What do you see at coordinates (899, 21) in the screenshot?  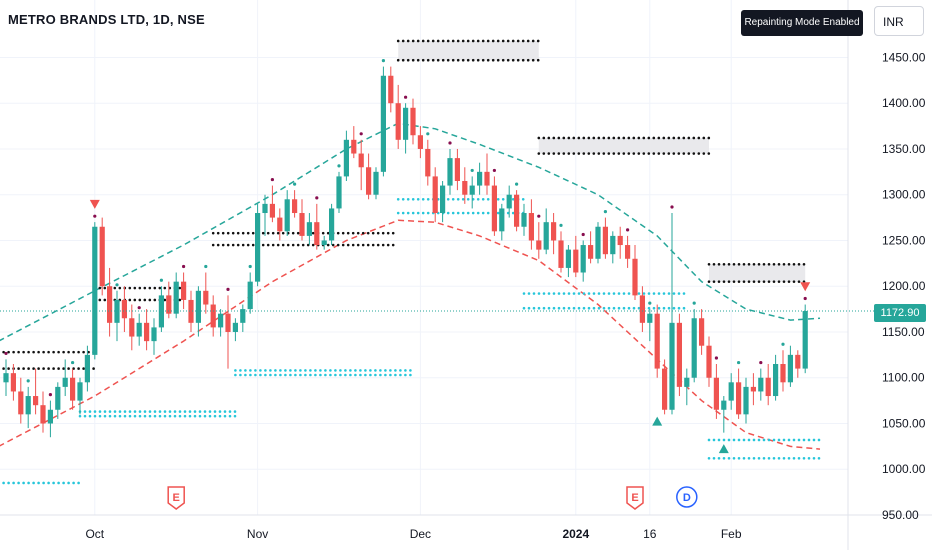 I see `currency-selector: INR` at bounding box center [899, 21].